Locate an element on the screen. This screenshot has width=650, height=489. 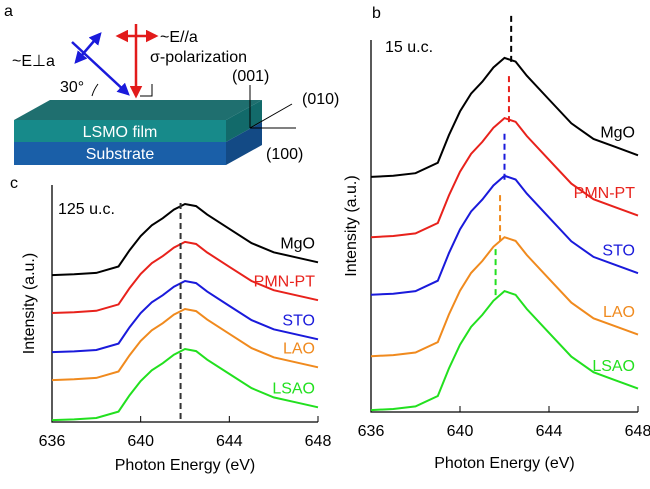
panel-label: a is located at coordinates (8, 11).